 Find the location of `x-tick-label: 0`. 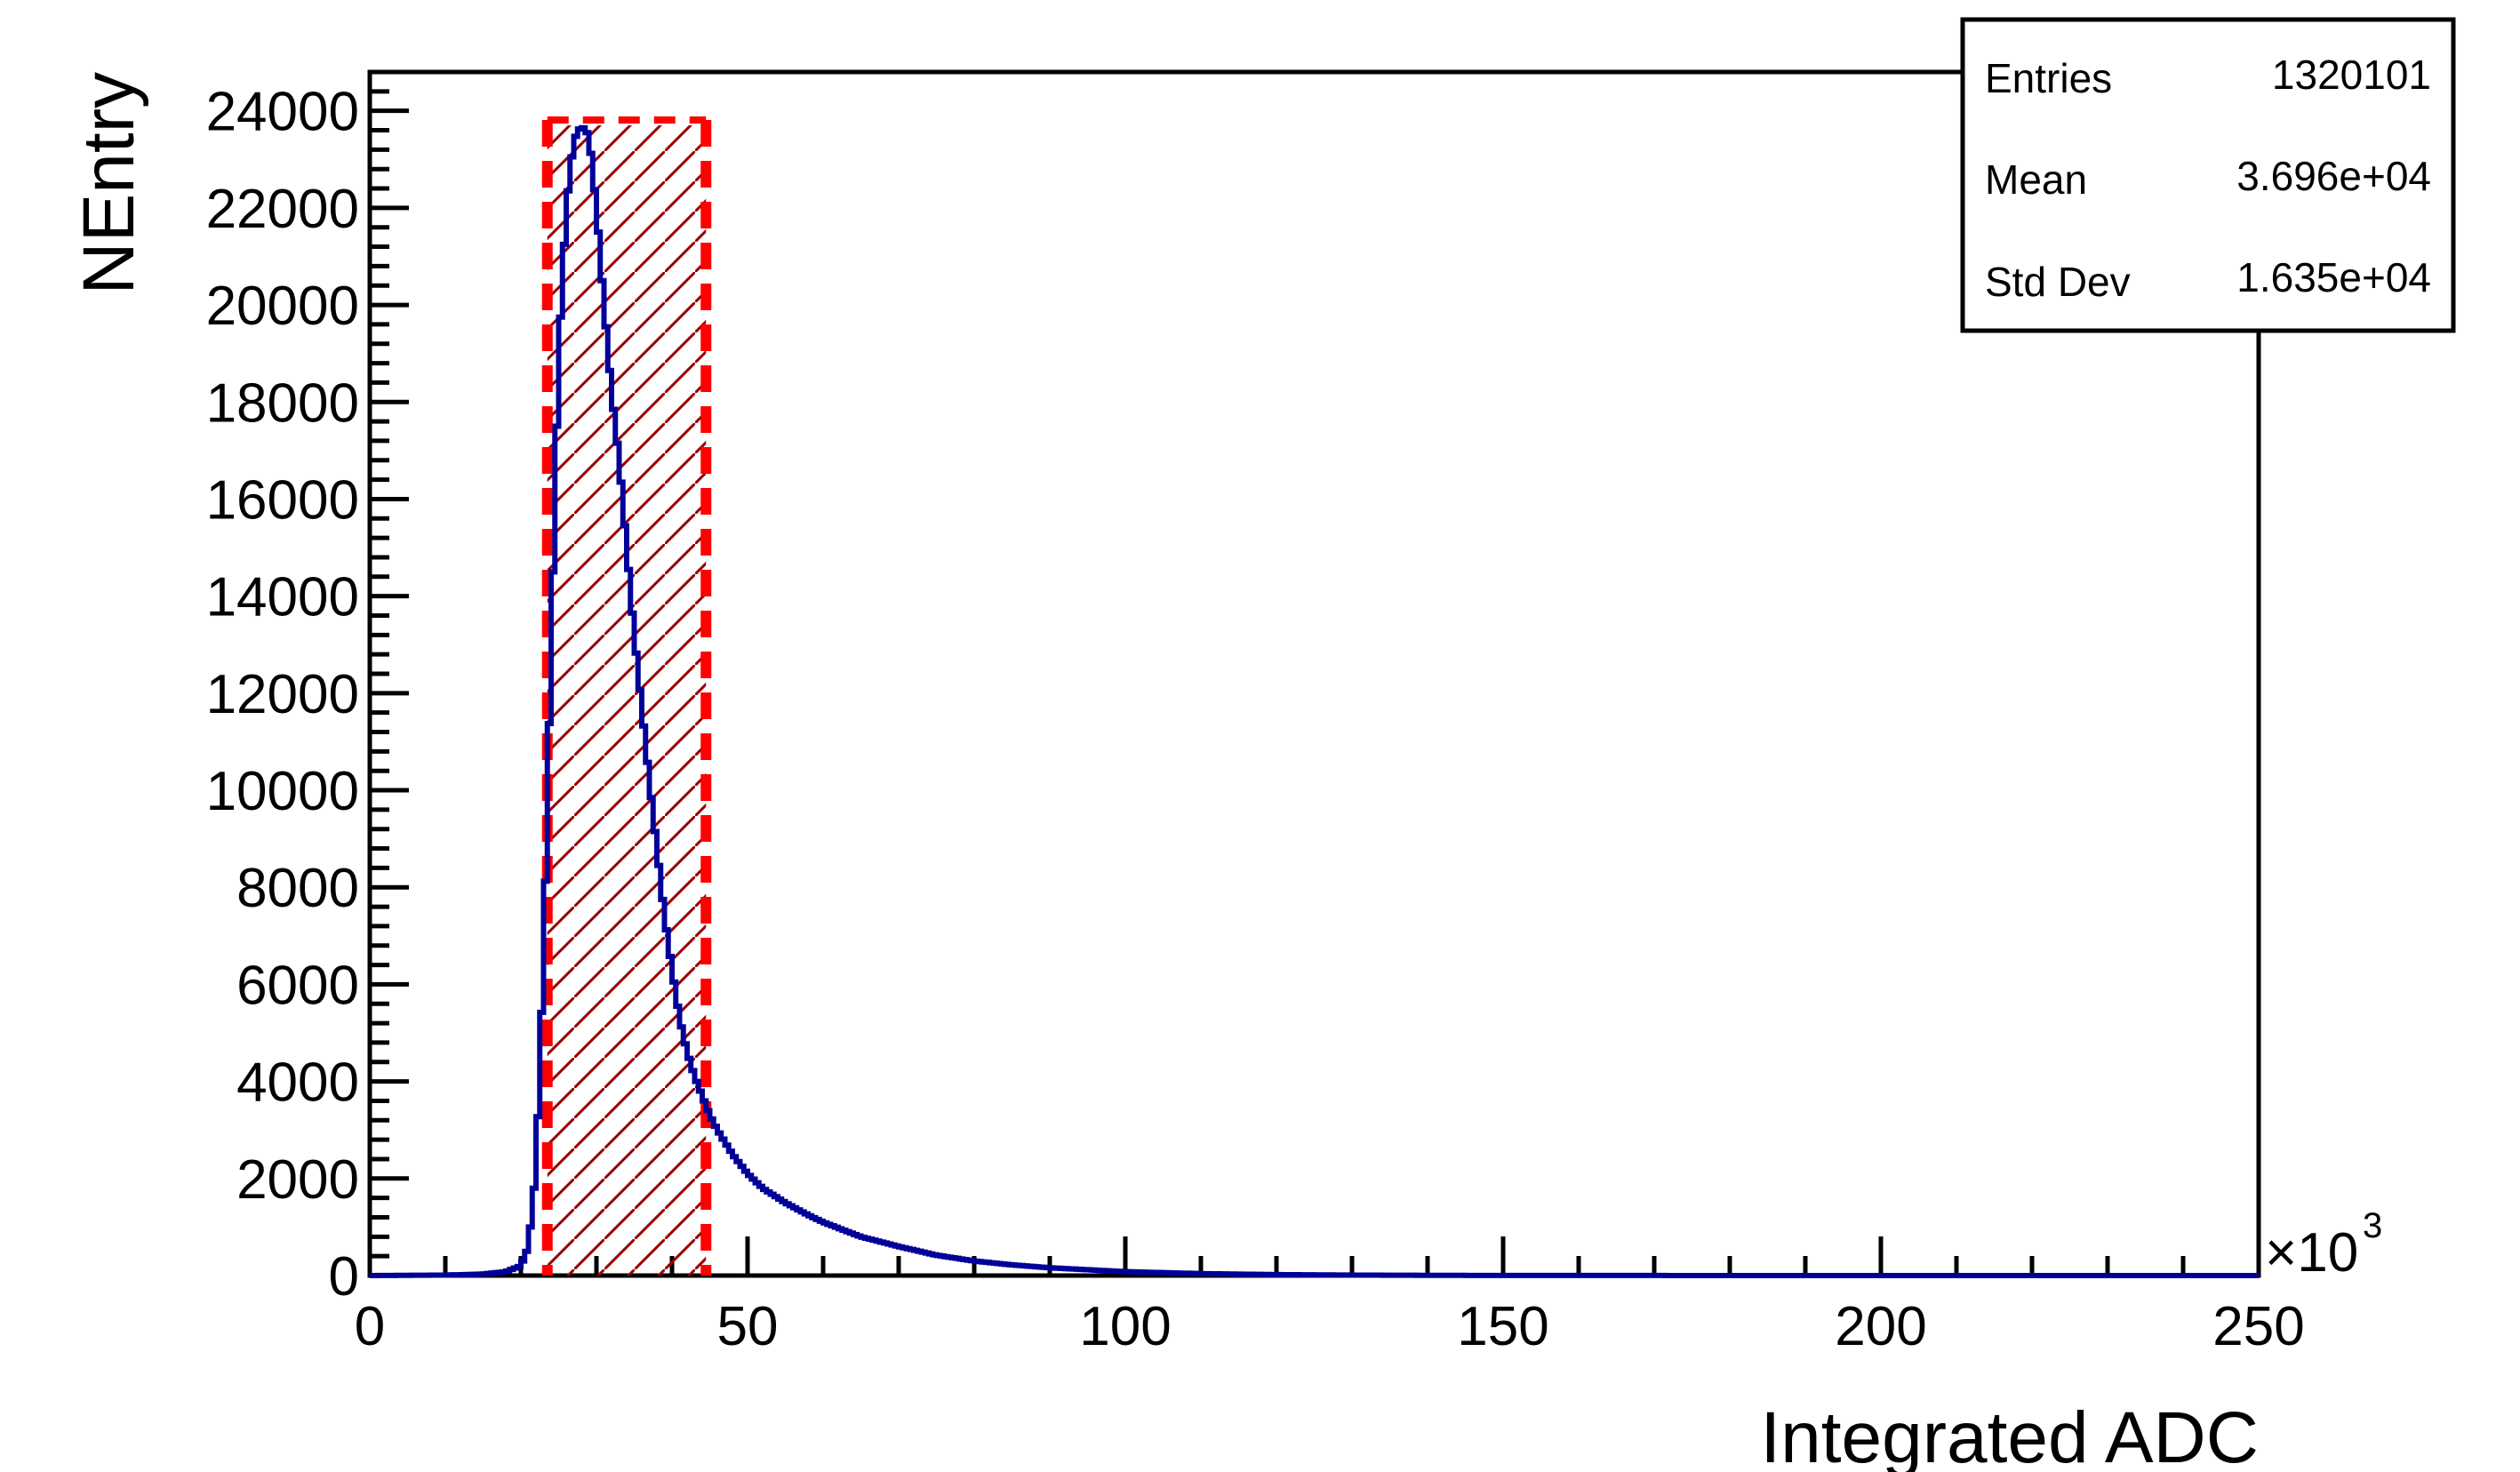

x-tick-label: 0 is located at coordinates (370, 1326).